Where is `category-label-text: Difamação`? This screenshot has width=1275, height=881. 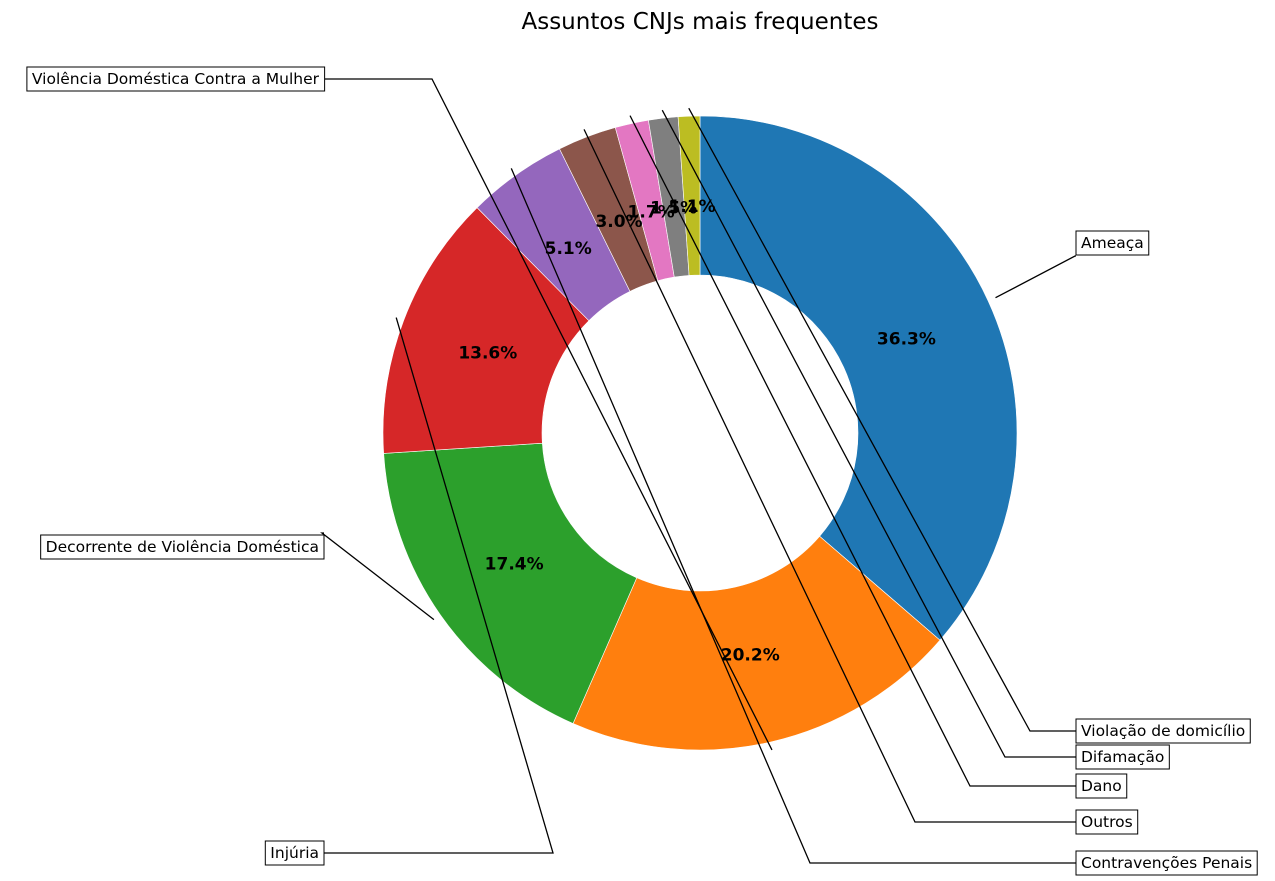 category-label-text: Difamação is located at coordinates (1122, 757).